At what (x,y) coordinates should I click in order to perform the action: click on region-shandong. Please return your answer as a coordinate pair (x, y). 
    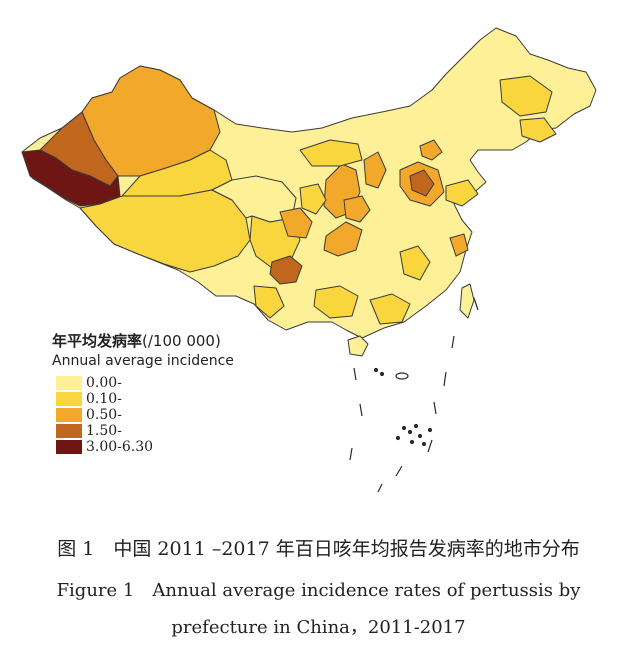
    Looking at the image, I should click on (462, 193).